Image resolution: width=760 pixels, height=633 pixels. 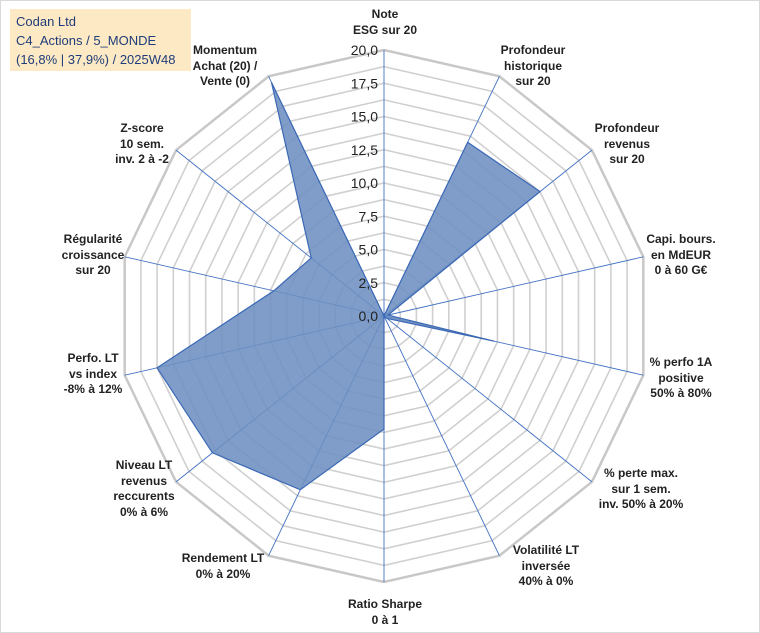 I want to click on tick-label: 0,0, so click(x=369, y=316).